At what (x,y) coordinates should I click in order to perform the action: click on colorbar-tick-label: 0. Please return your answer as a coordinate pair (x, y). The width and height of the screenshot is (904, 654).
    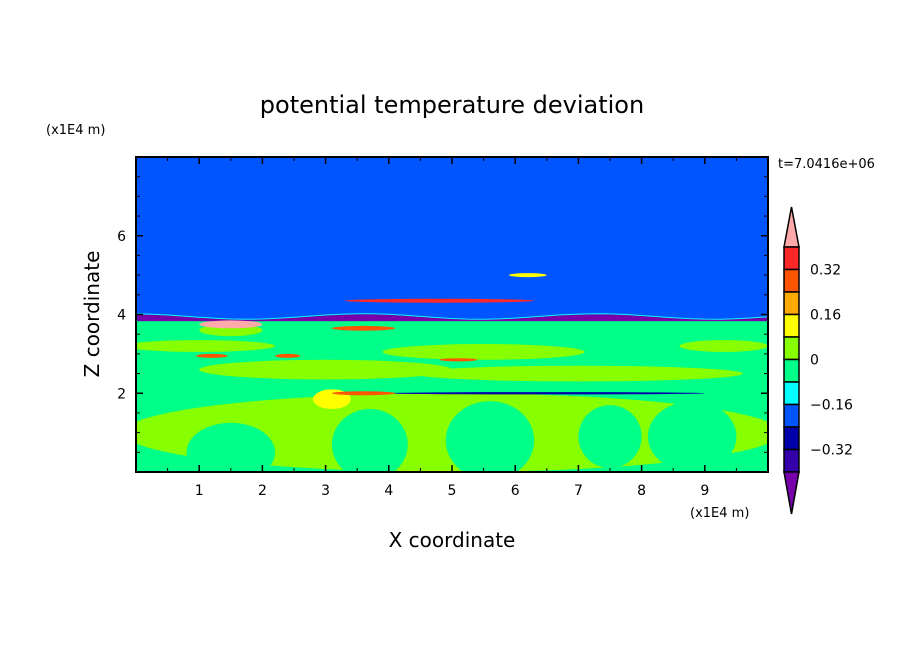
    Looking at the image, I should click on (814, 361).